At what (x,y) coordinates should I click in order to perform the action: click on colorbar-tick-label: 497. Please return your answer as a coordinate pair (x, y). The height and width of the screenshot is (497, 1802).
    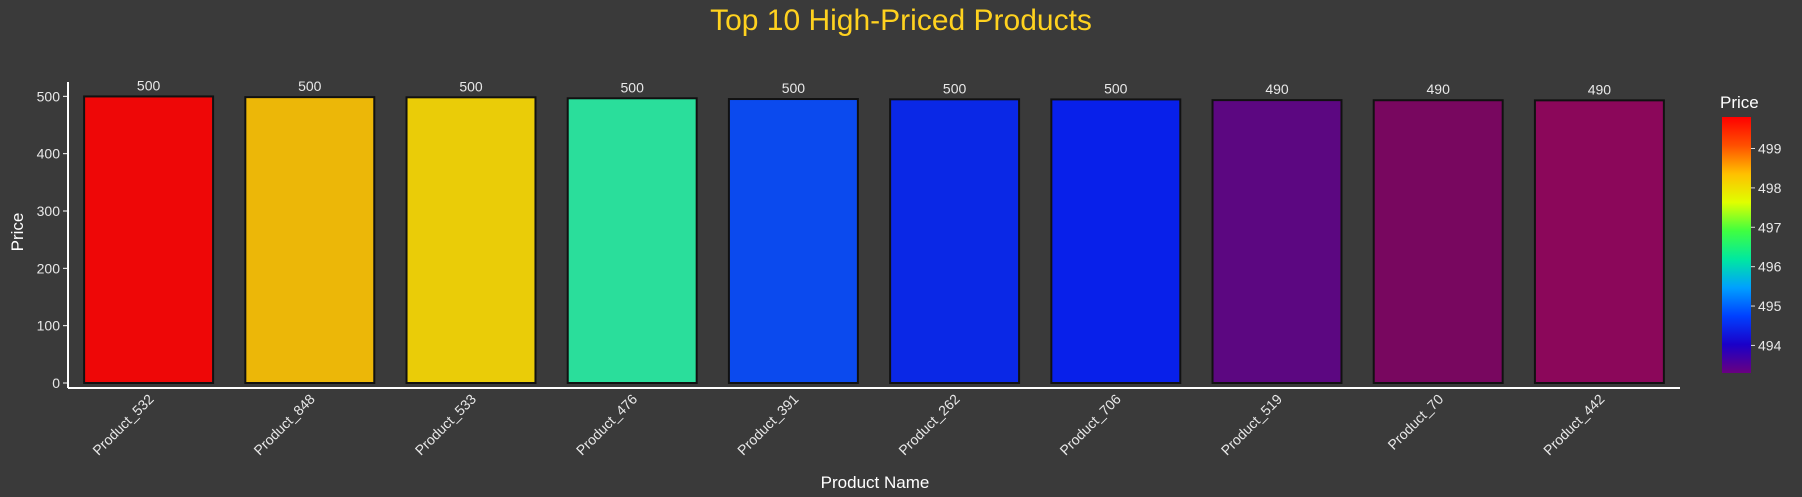
    Looking at the image, I should click on (1770, 227).